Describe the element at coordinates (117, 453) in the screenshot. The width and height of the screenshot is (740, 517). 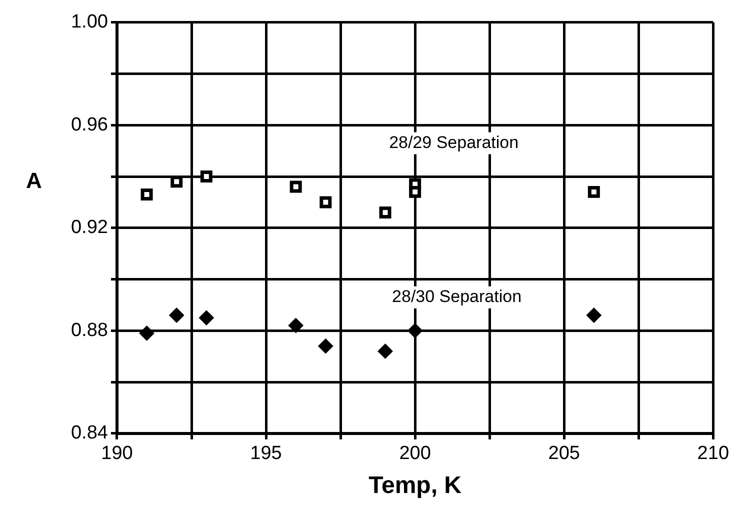
I see `x-tick-label: 190` at that location.